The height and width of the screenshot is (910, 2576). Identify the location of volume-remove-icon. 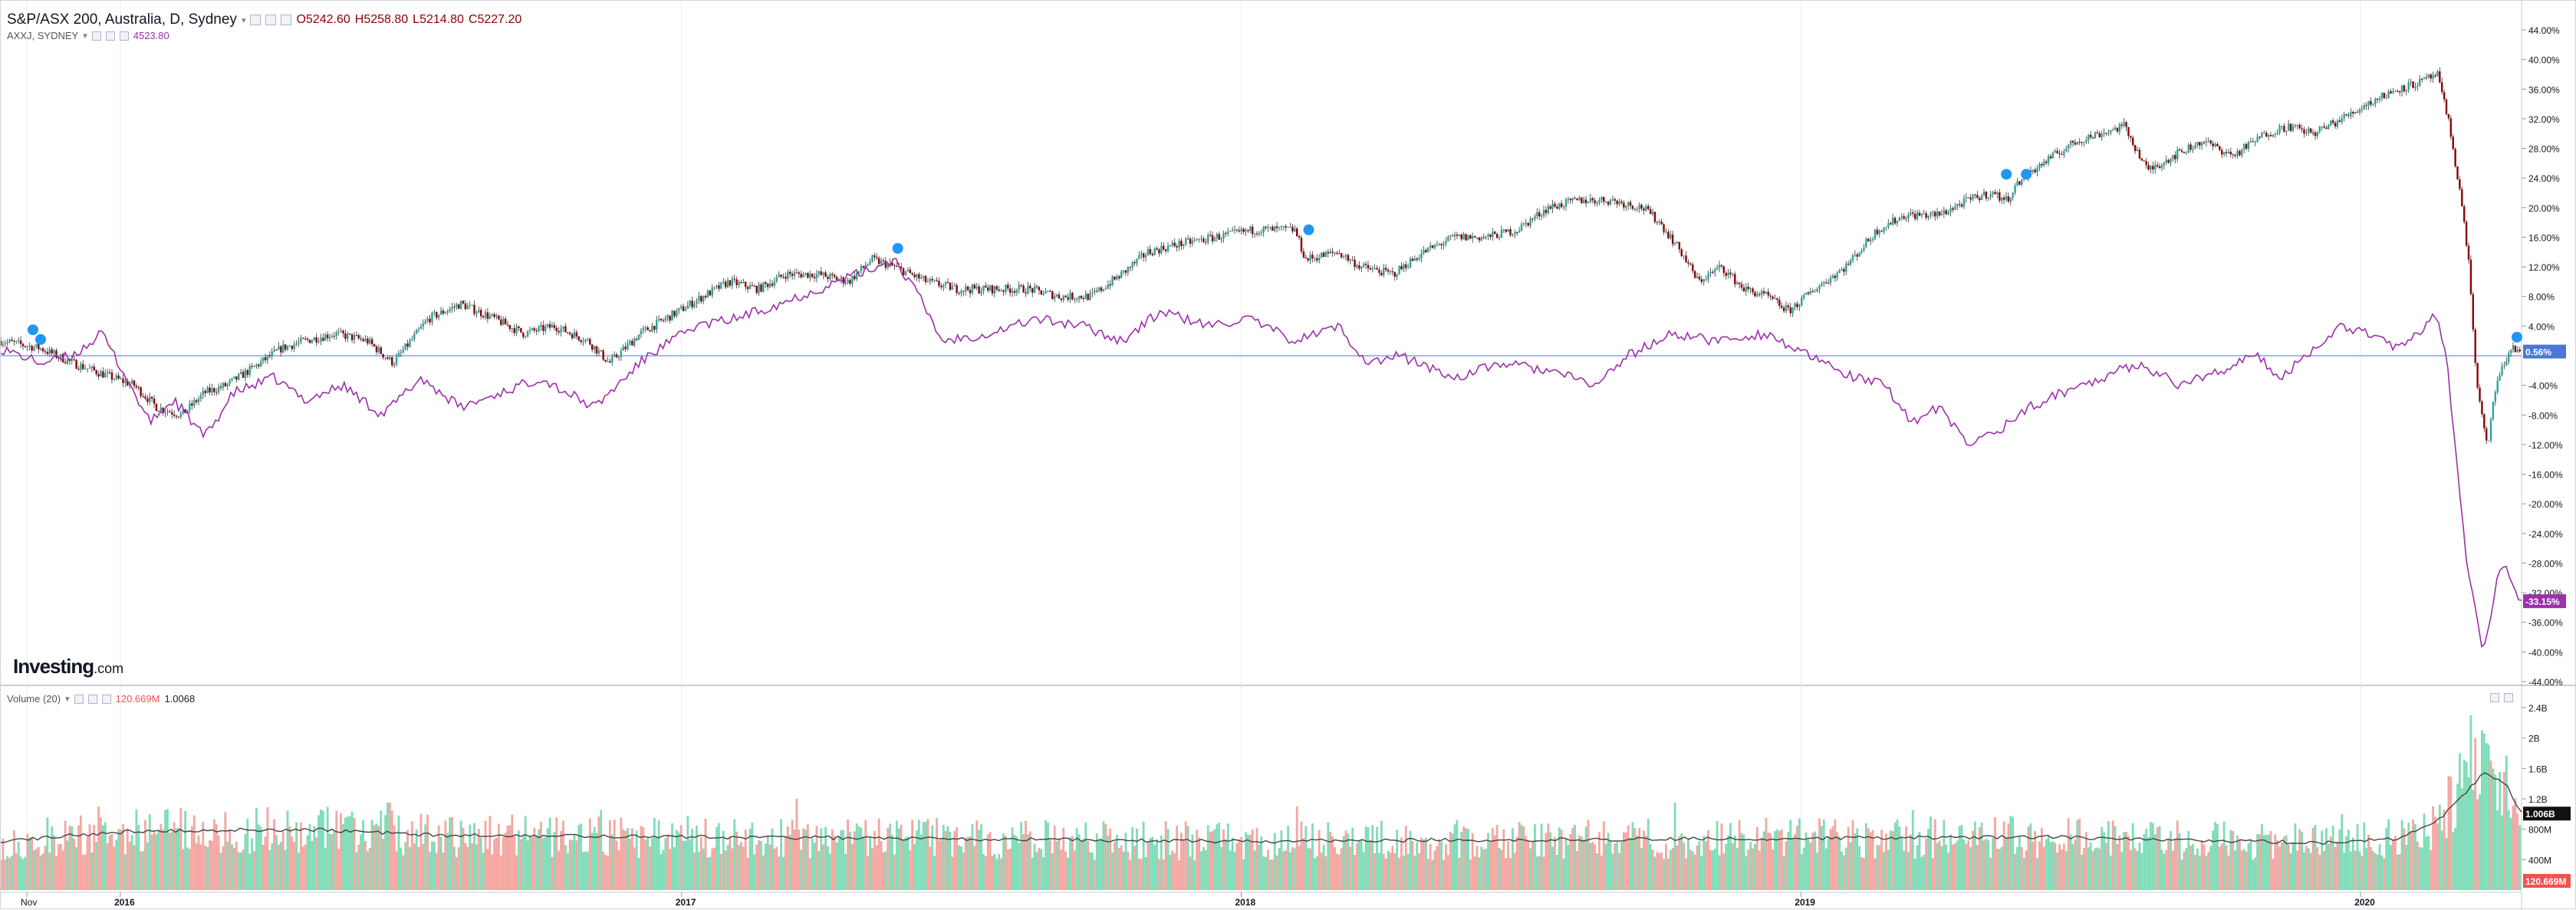
(106, 699).